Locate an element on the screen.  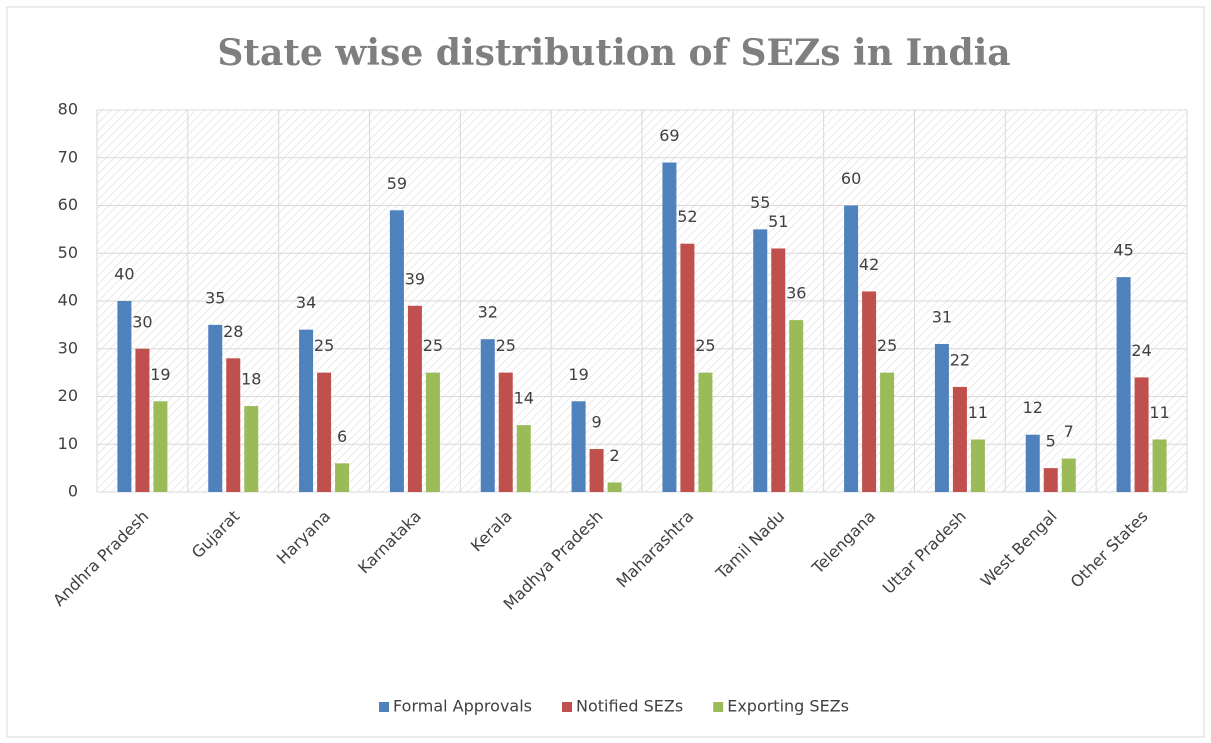
y-tick-label: 20 is located at coordinates (68, 395).